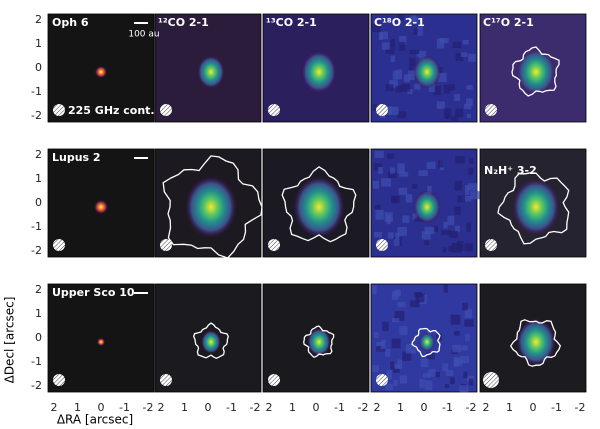  Describe the element at coordinates (70, 22) in the screenshot. I see `source-label: Oph 6` at that location.